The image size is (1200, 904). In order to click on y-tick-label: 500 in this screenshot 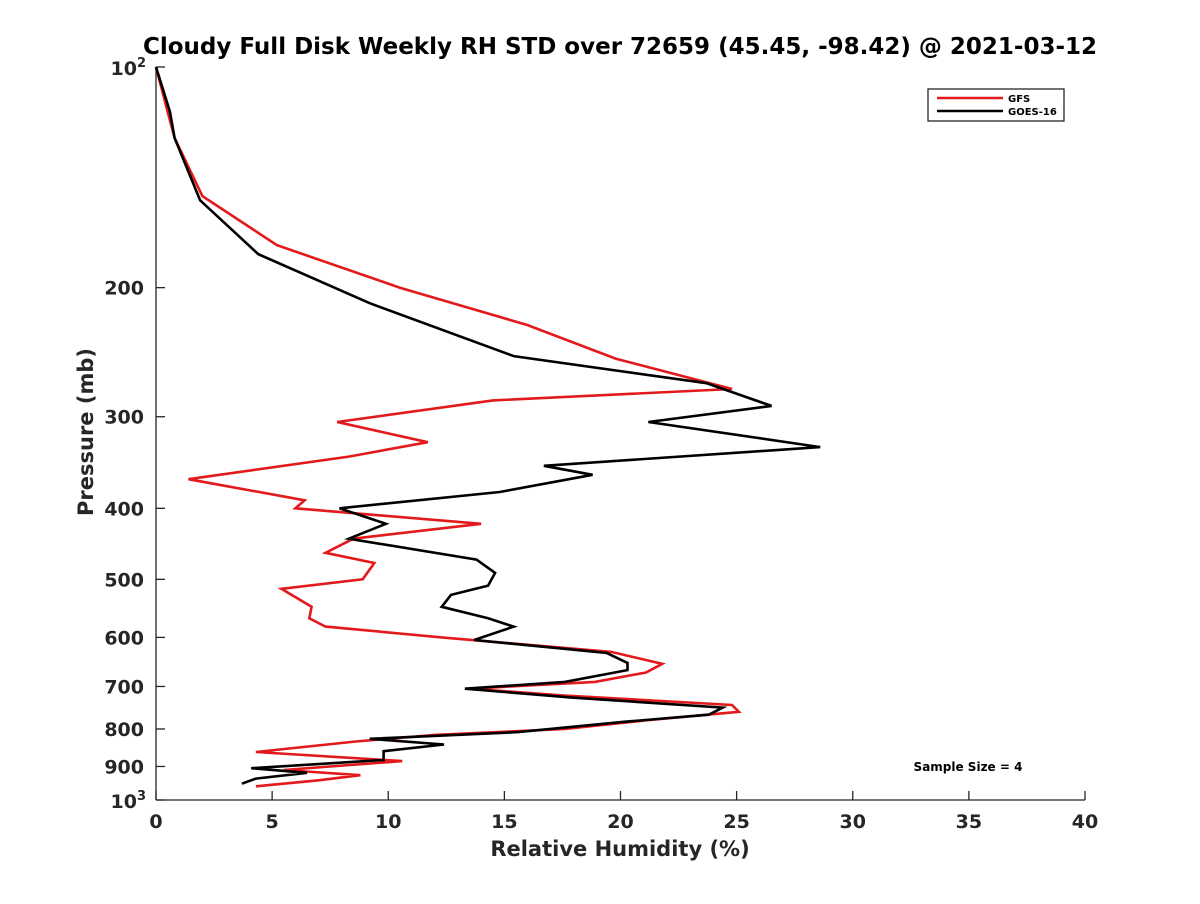, I will do `click(124, 580)`.